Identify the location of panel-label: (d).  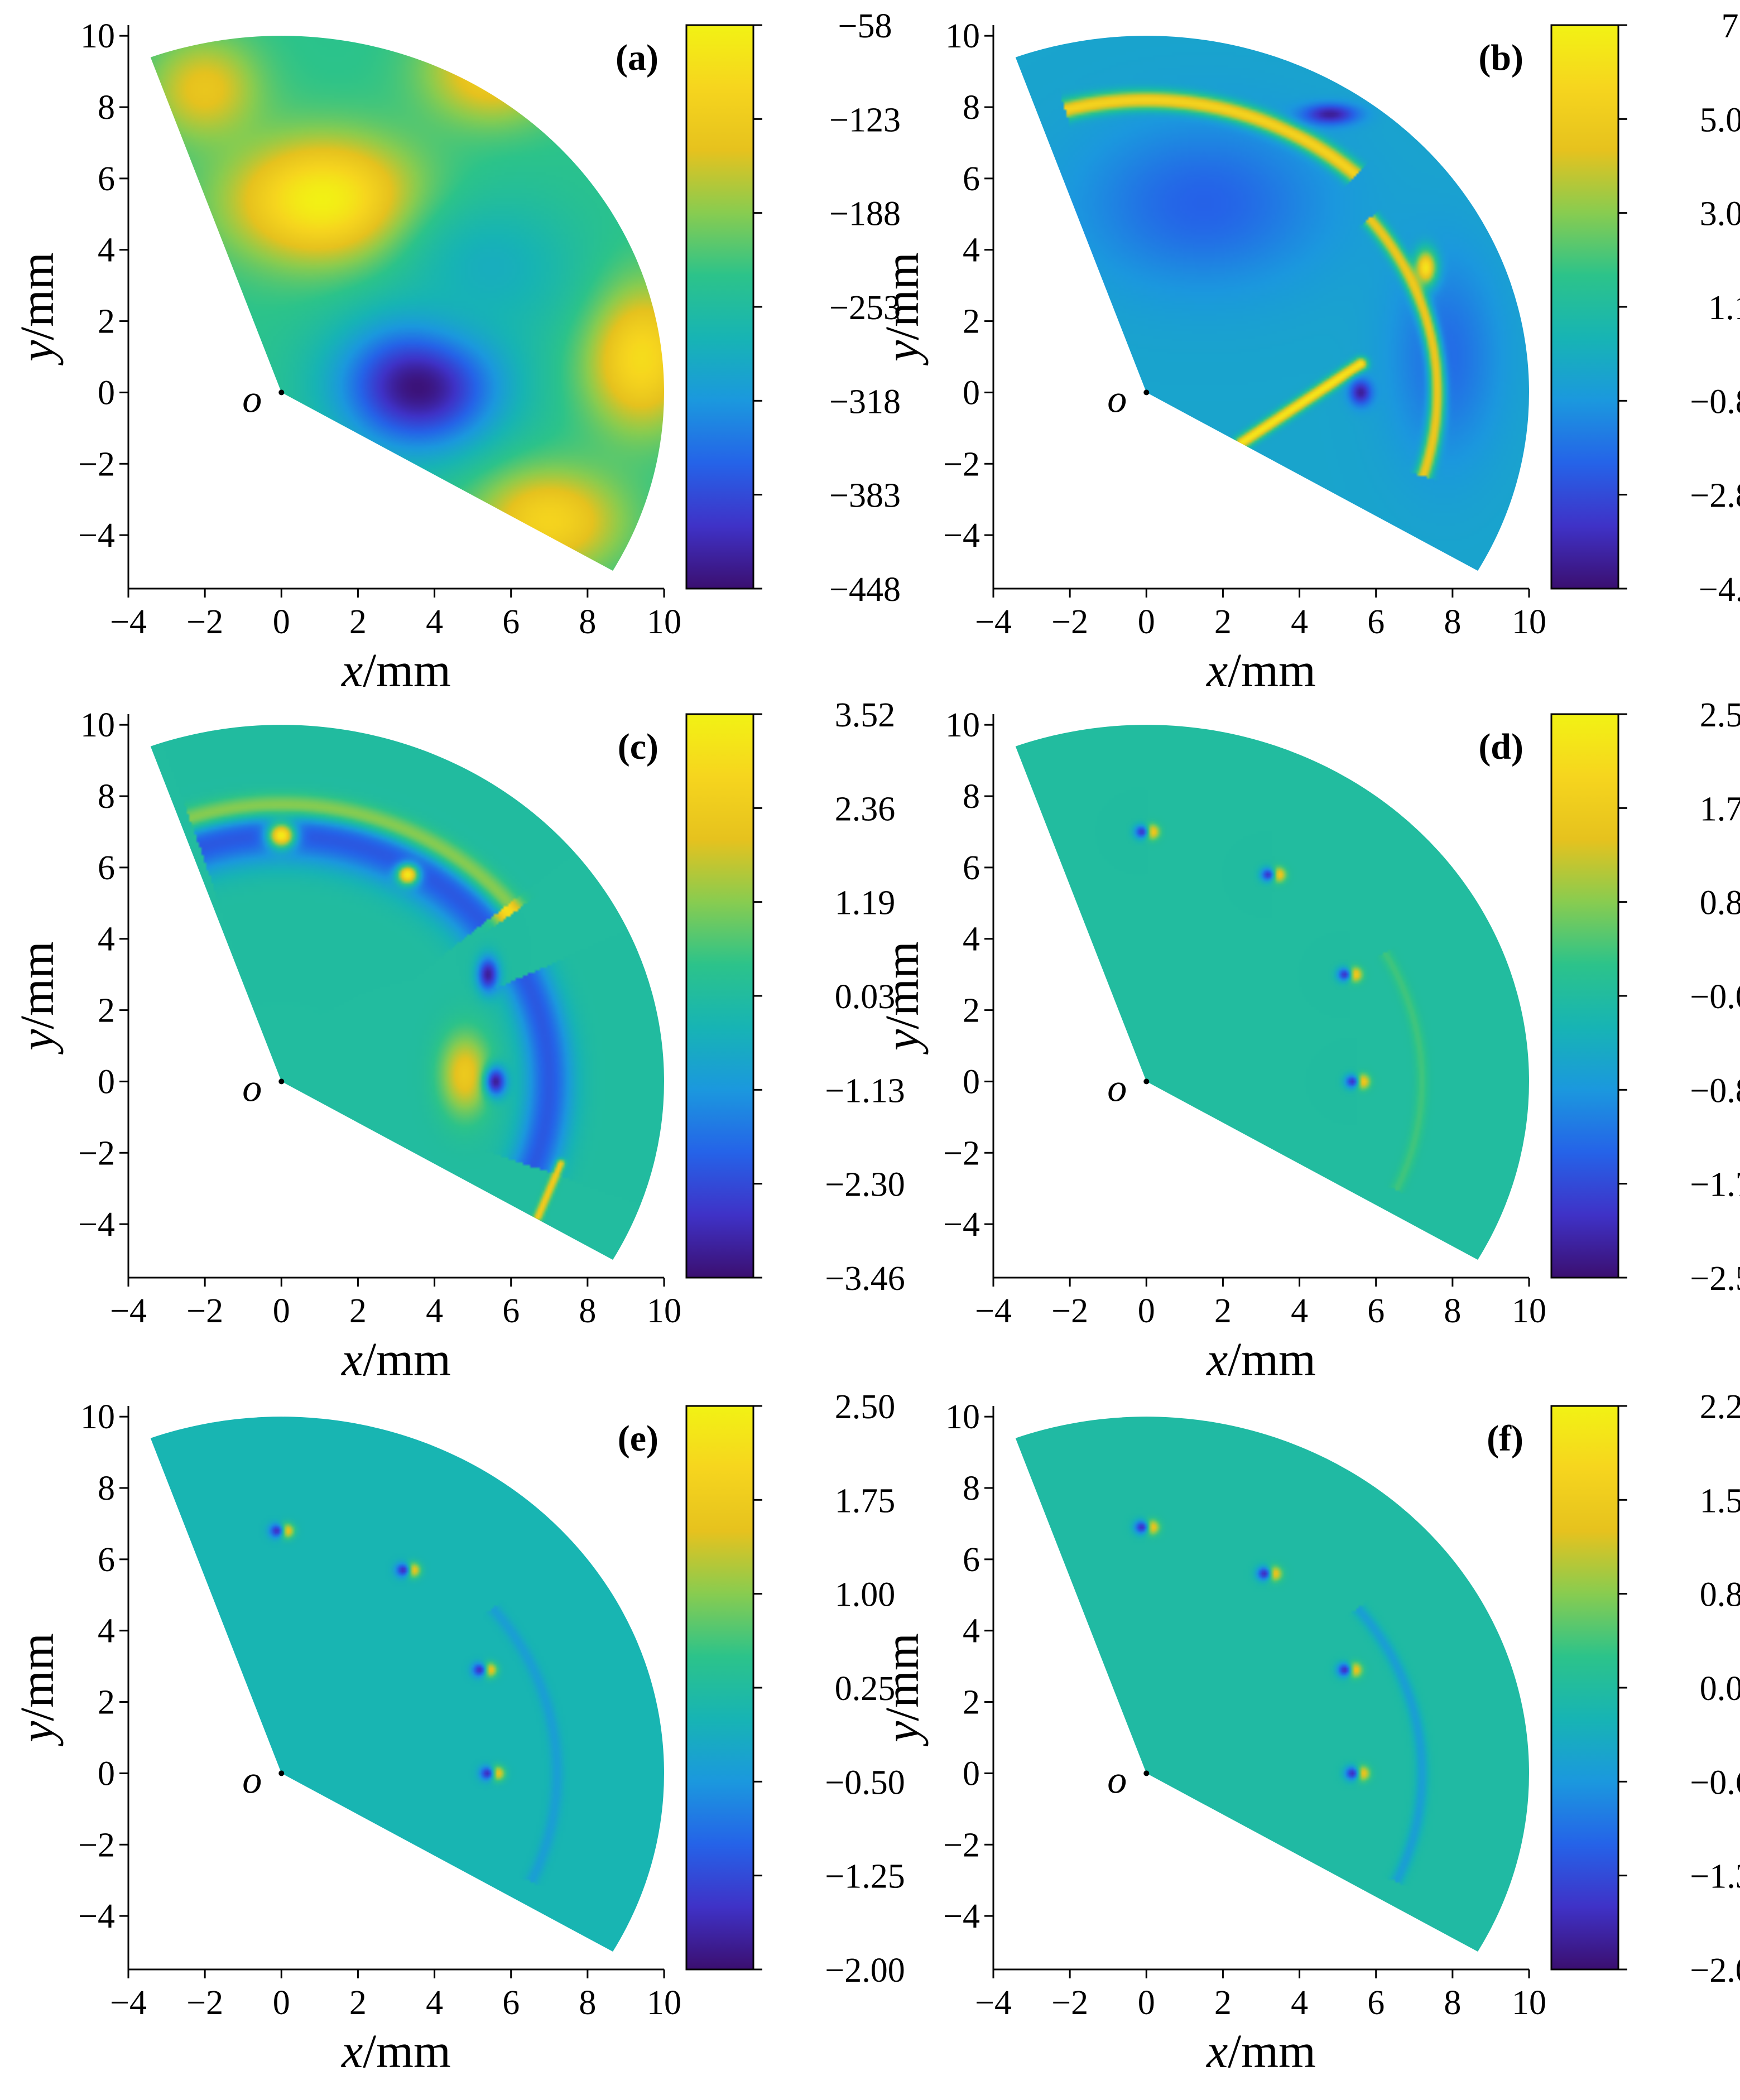
(1500, 746).